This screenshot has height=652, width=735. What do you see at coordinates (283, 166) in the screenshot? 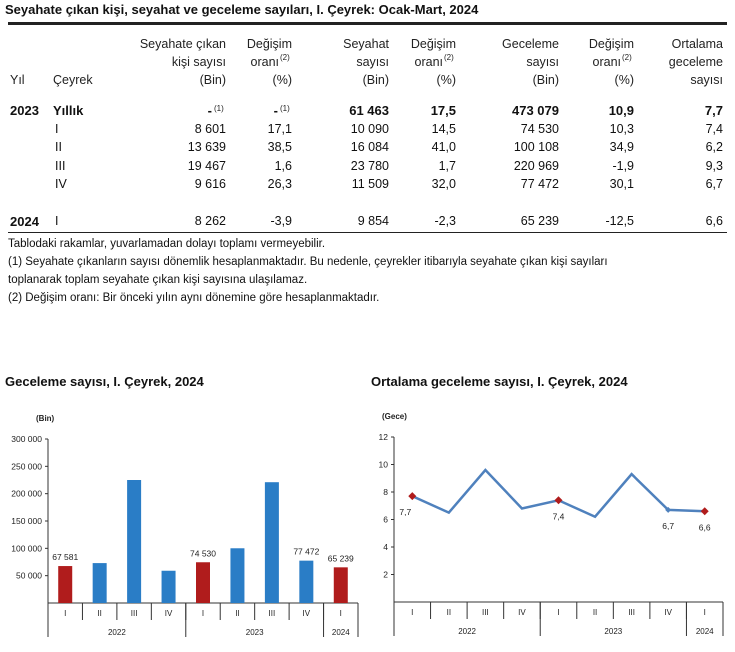
I see `table-cell: 1,6` at bounding box center [283, 166].